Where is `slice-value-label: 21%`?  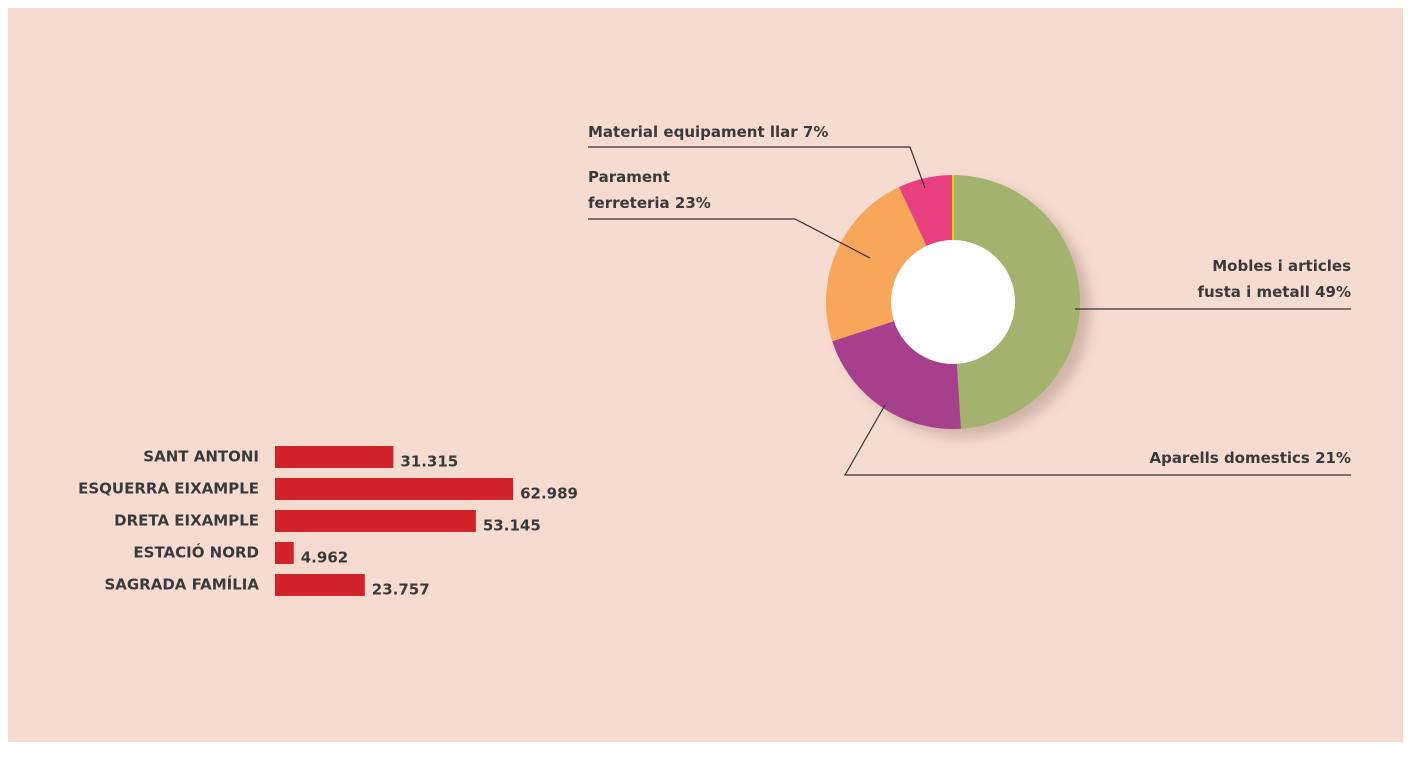 slice-value-label: 21% is located at coordinates (1333, 458).